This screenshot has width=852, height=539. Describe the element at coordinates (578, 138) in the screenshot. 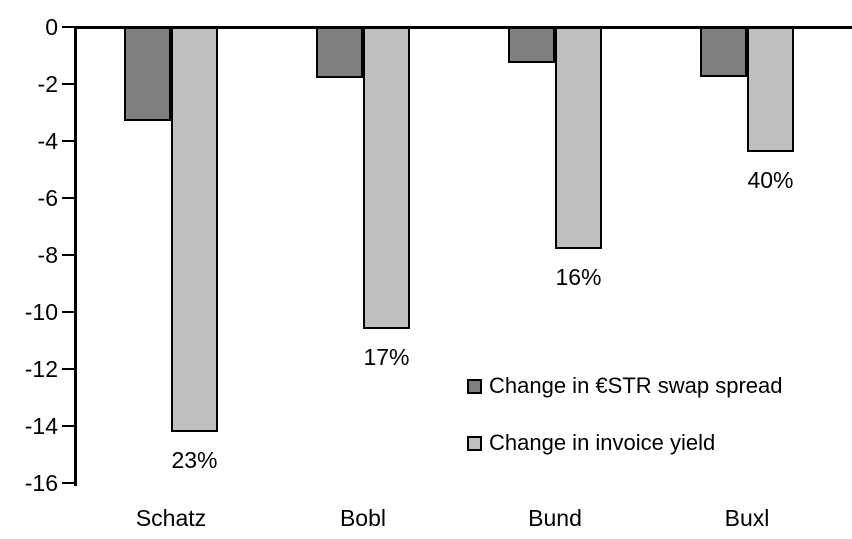

I see `bar-bund-invoice-yield` at that location.